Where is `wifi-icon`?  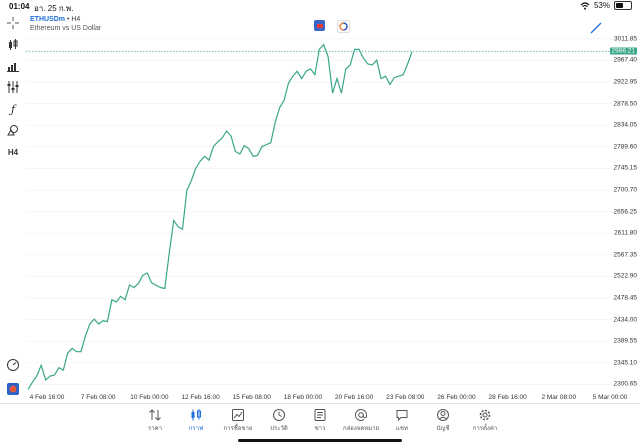 wifi-icon is located at coordinates (585, 5).